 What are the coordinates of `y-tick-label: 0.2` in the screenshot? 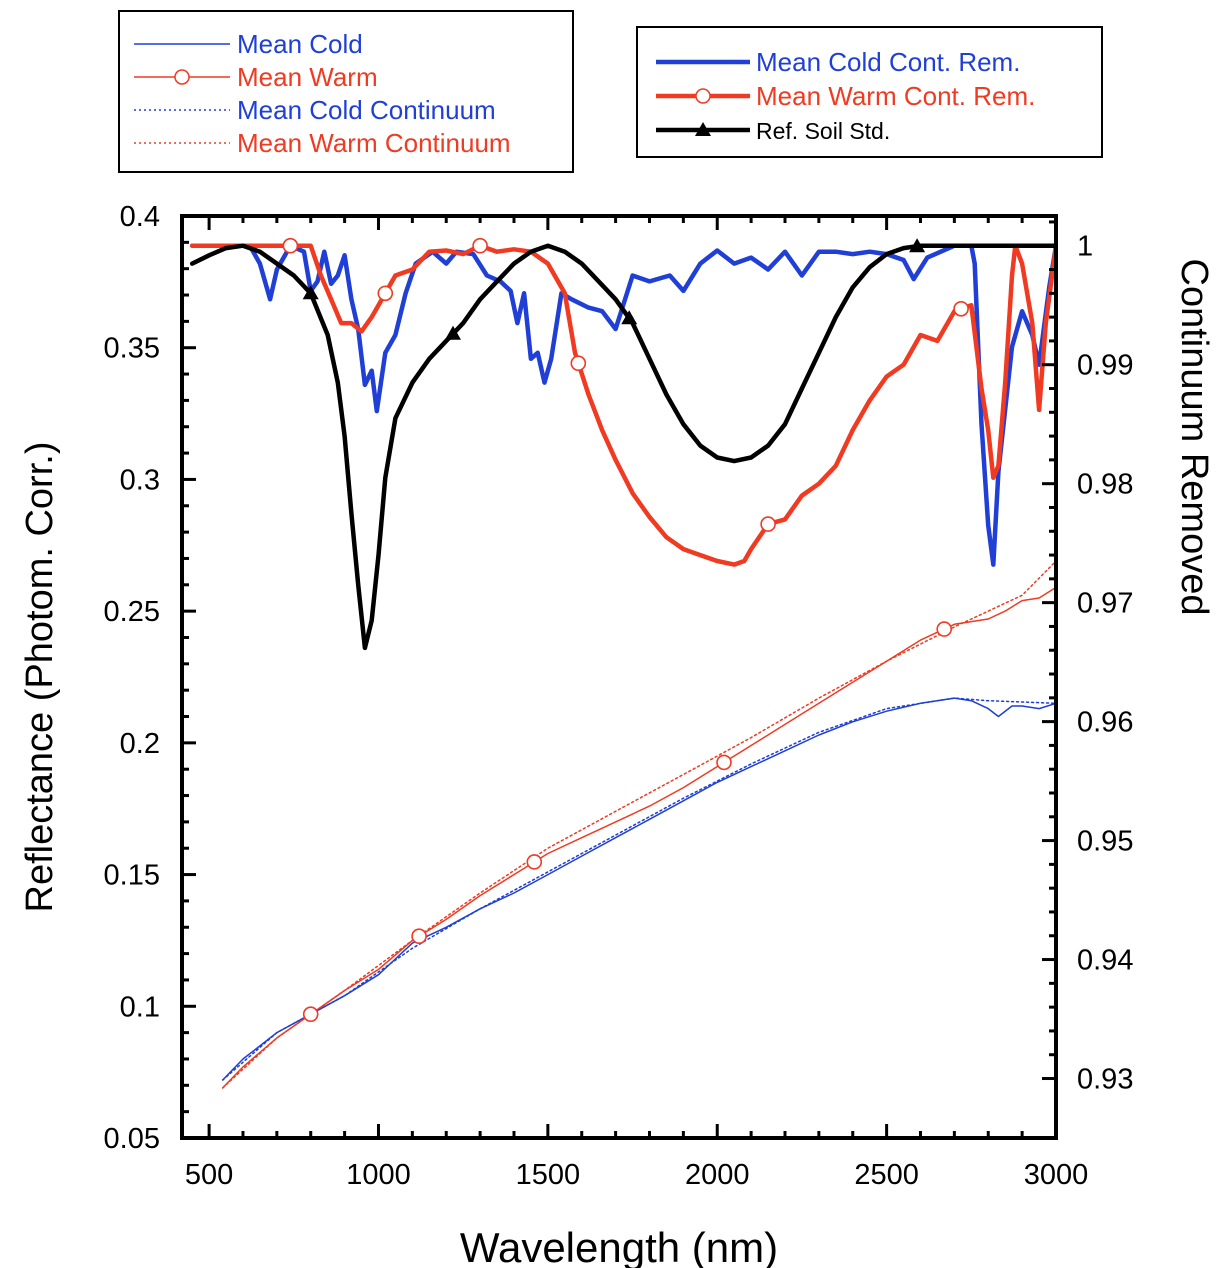 It's located at (140, 744).